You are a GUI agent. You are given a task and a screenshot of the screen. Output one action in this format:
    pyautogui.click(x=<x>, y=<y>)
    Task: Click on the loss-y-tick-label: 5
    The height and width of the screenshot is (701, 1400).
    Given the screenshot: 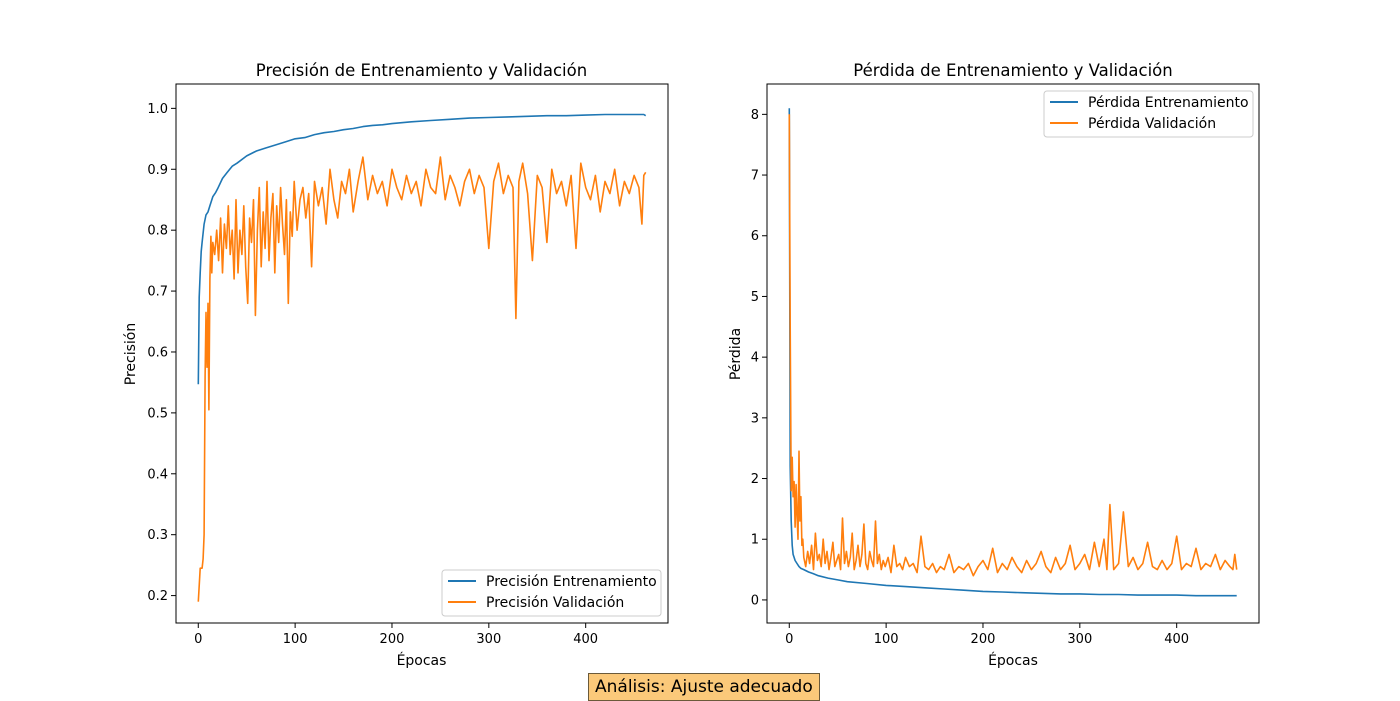 What is the action you would take?
    pyautogui.click(x=755, y=297)
    